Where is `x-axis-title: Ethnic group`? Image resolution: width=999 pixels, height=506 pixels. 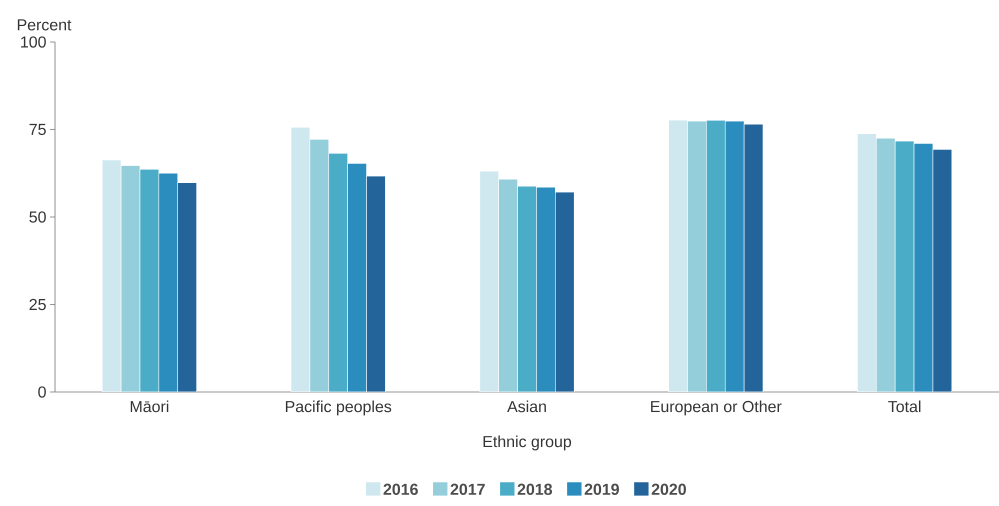 x-axis-title: Ethnic group is located at coordinates (528, 443).